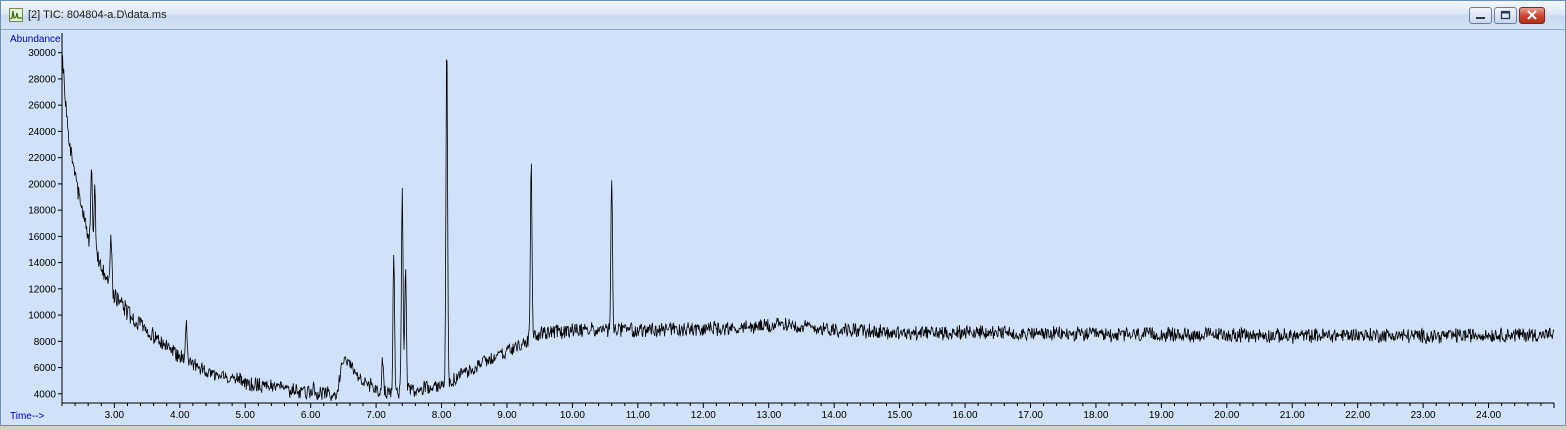 Image resolution: width=1566 pixels, height=430 pixels. Describe the element at coordinates (42, 106) in the screenshot. I see `y-tick-label: 26000` at that location.